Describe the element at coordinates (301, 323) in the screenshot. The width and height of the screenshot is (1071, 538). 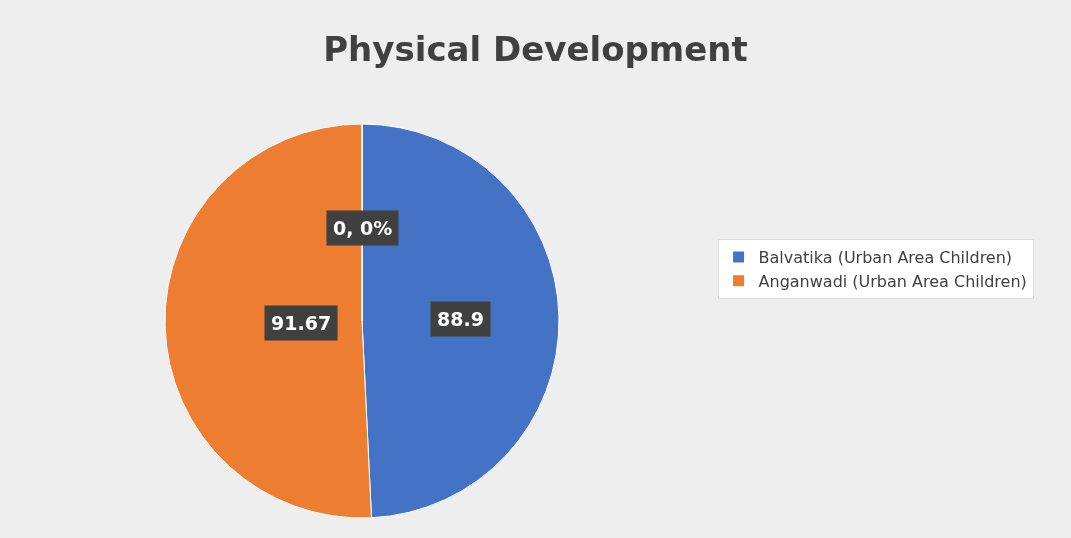
I see `data-label: 91.67` at that location.